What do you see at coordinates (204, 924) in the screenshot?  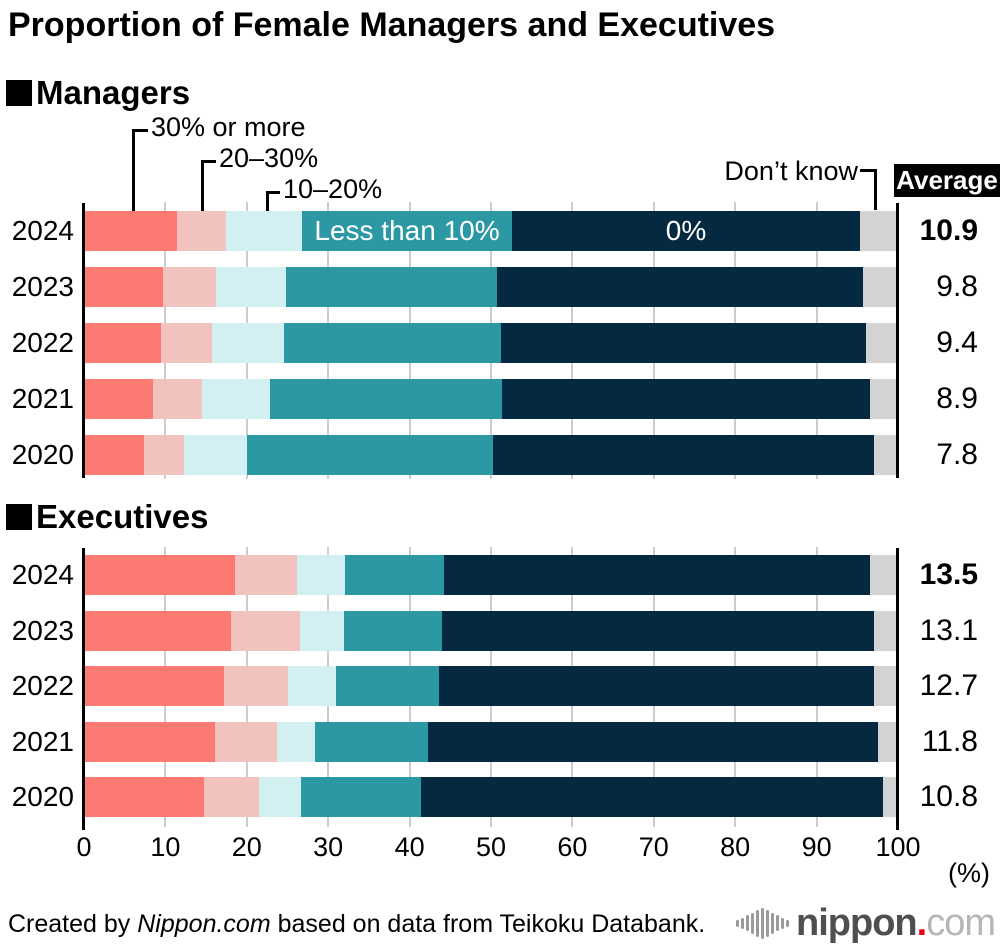 I see `credit-source: Nippon.com` at bounding box center [204, 924].